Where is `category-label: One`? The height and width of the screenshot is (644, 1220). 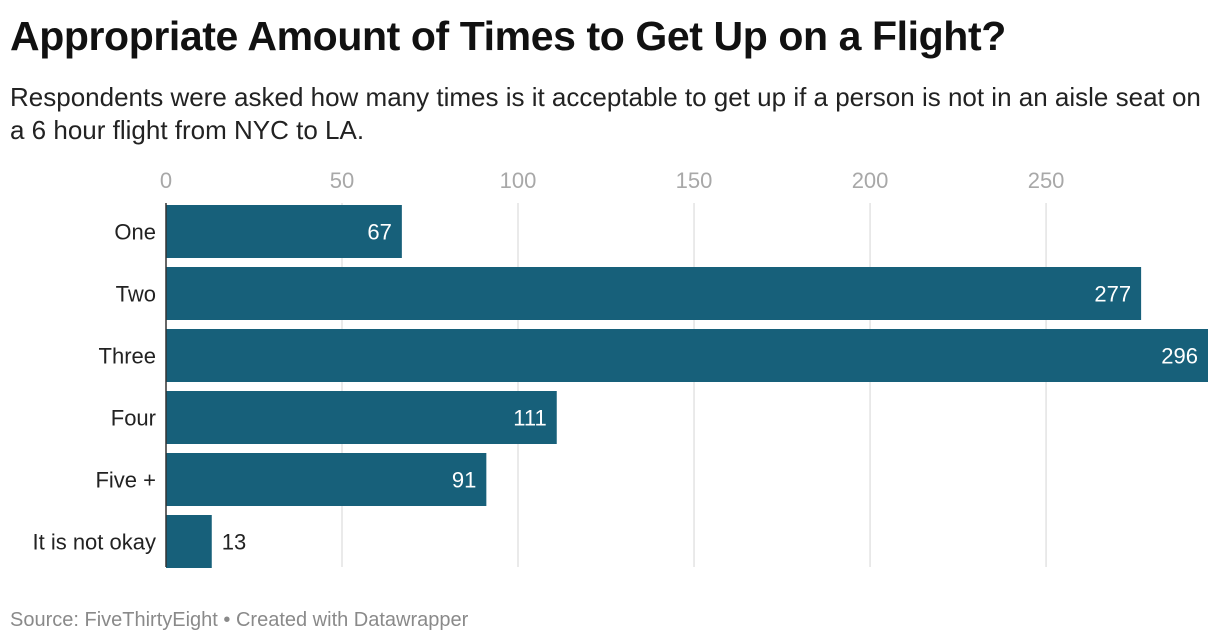
category-label: One is located at coordinates (135, 232).